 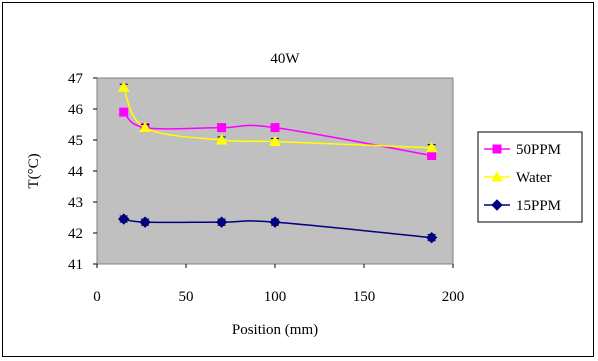 What do you see at coordinates (275, 297) in the screenshot?
I see `x-tick-label: 100` at bounding box center [275, 297].